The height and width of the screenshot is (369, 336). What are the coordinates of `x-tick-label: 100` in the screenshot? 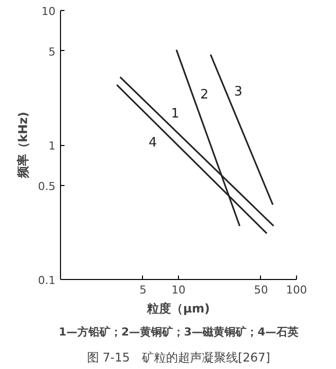 It's located at (296, 290).